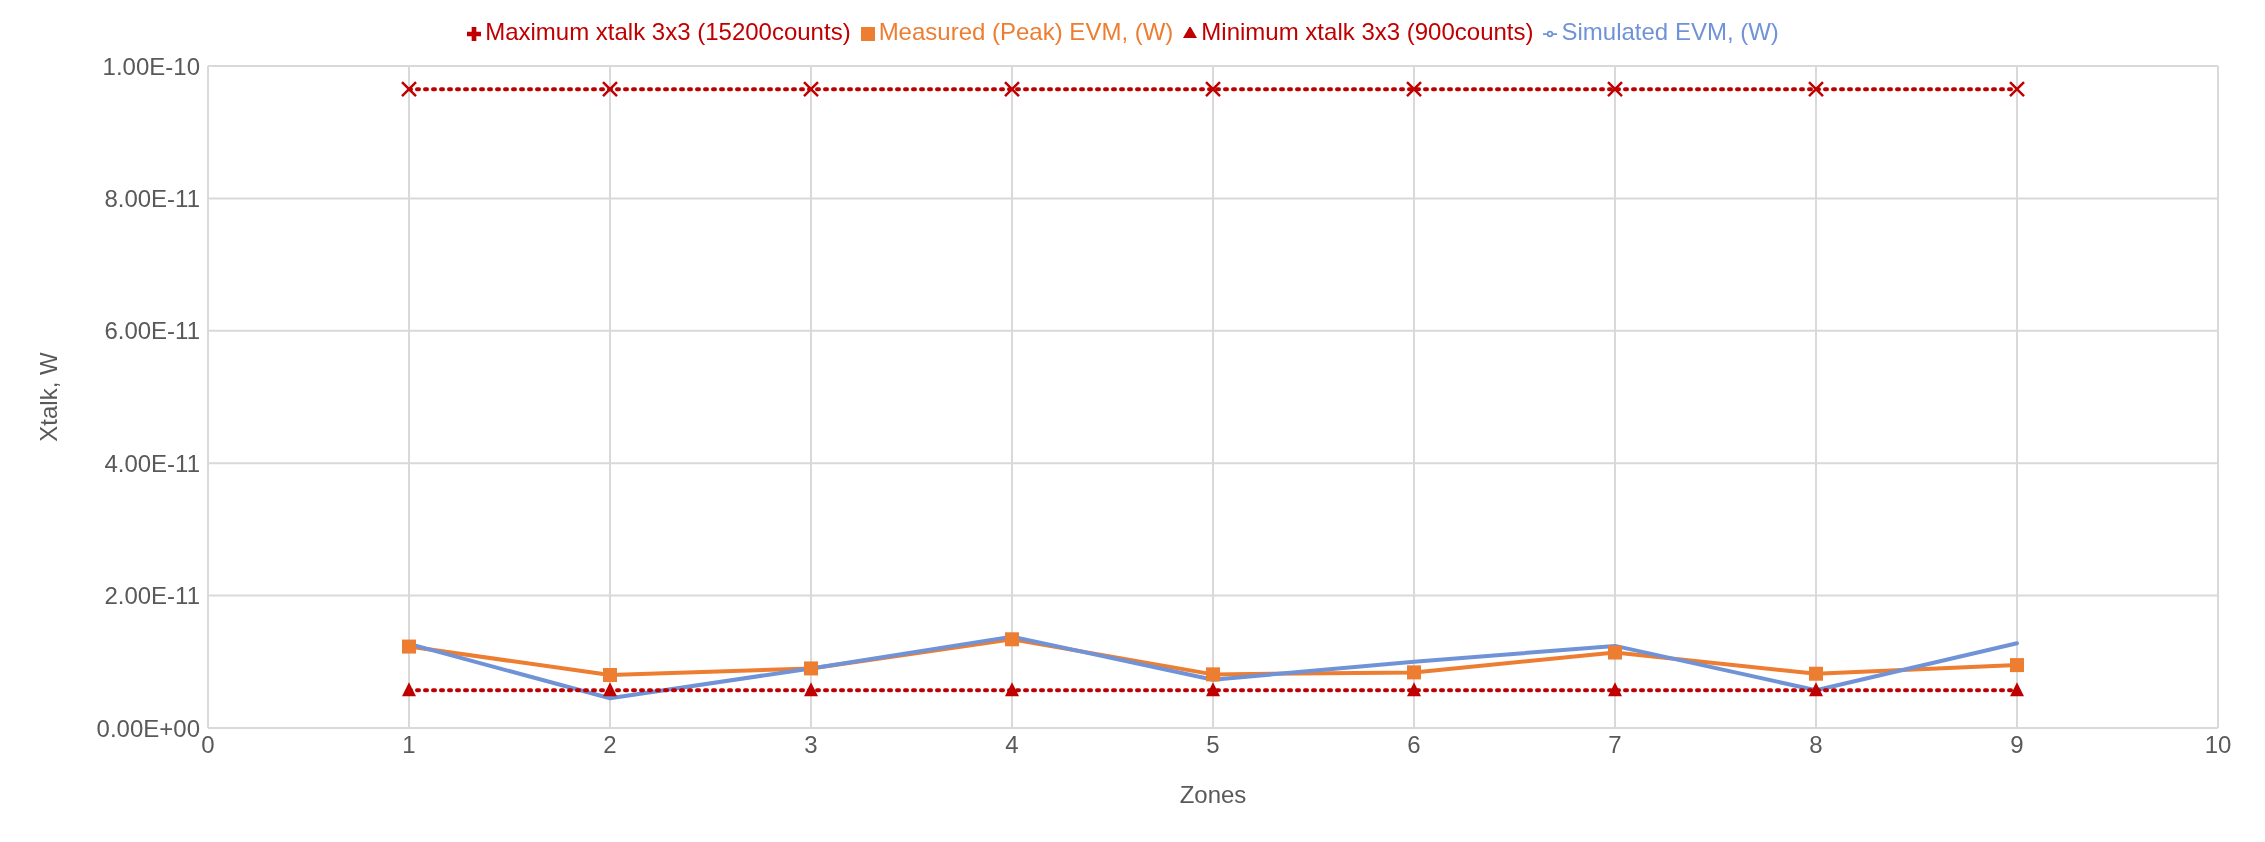  I want to click on x-tick-label: 9, so click(2017, 745).